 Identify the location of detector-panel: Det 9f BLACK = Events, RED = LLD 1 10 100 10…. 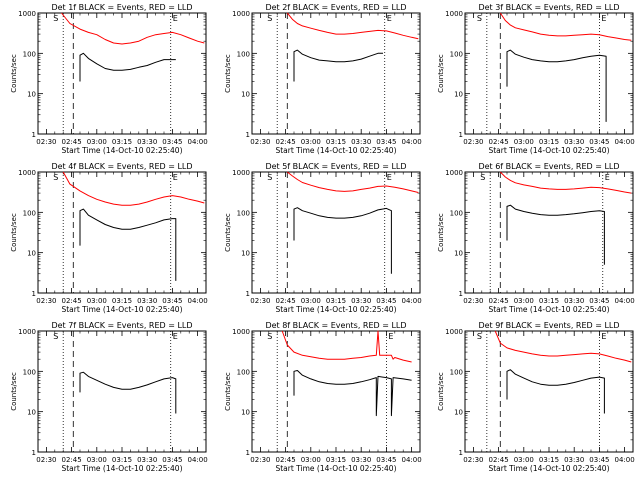
(536, 397).